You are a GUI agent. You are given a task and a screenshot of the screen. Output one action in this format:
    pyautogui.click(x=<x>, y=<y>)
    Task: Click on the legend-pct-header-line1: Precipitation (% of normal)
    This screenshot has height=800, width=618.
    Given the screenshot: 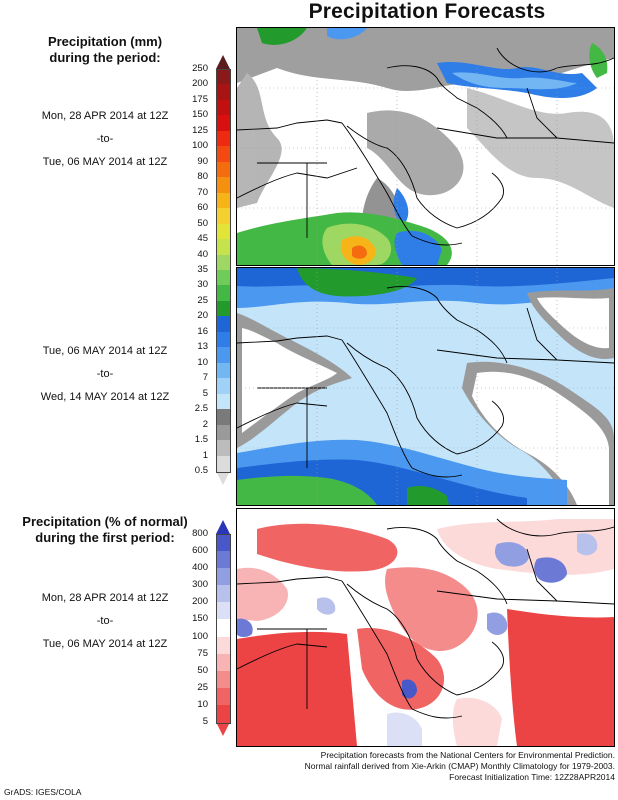 What is the action you would take?
    pyautogui.click(x=105, y=521)
    